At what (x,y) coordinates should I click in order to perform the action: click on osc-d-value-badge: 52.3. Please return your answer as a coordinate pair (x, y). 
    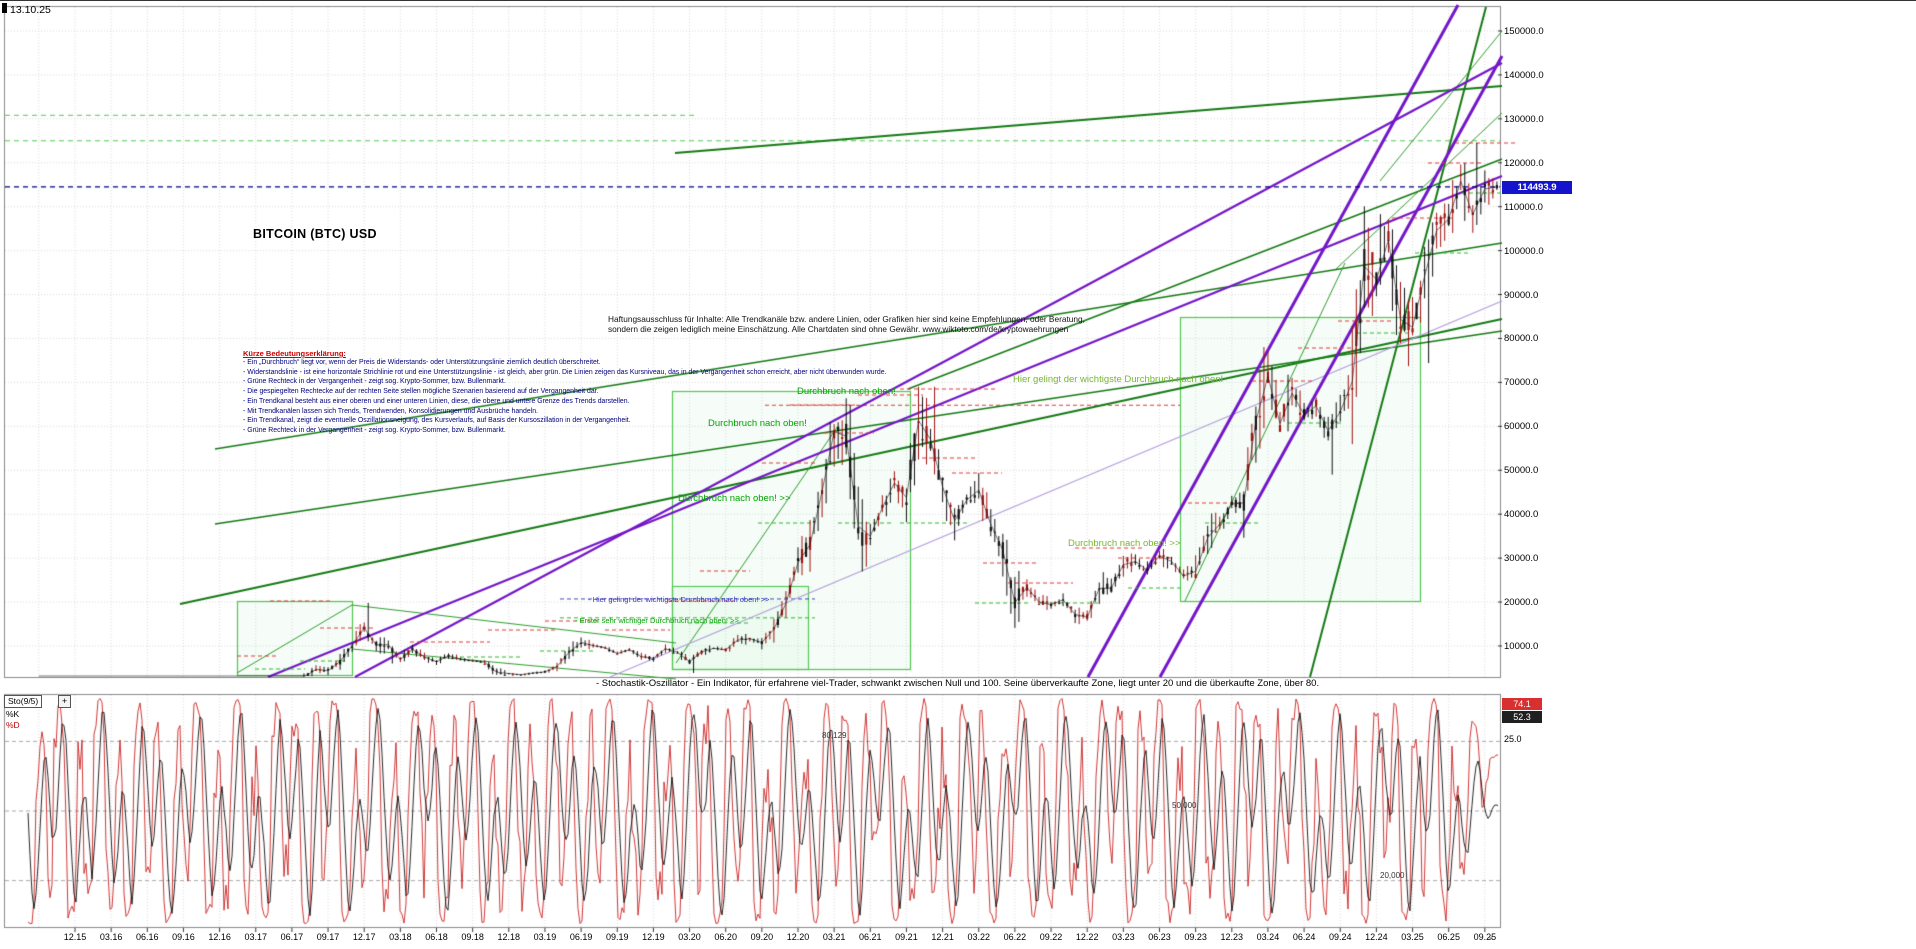
    Looking at the image, I should click on (1522, 717).